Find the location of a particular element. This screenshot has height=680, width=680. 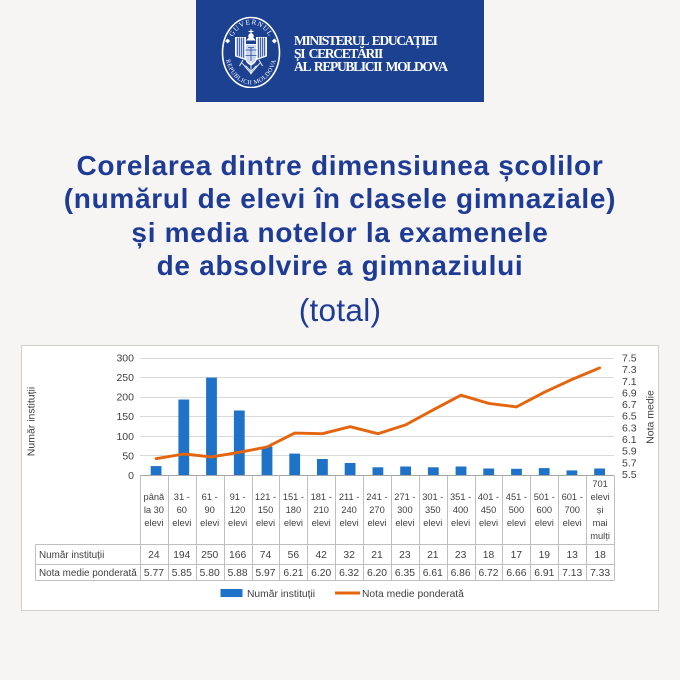

svg-text: 6.91 is located at coordinates (544, 573).